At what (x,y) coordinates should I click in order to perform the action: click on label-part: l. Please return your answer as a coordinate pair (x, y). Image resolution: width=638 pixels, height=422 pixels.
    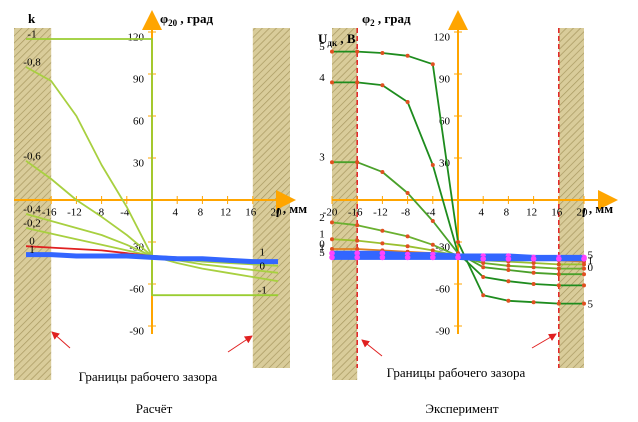
    Looking at the image, I should click on (278, 212).